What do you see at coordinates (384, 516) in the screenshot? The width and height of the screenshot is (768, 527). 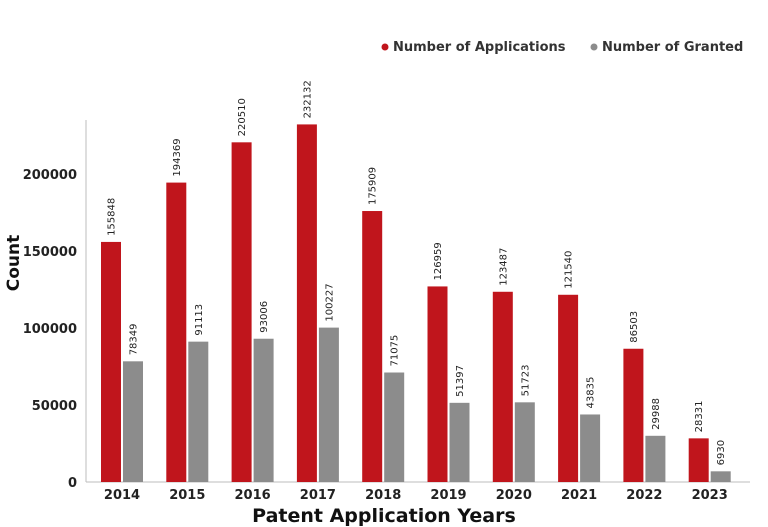 I see `x-axis-title: Patent Application Years` at bounding box center [384, 516].